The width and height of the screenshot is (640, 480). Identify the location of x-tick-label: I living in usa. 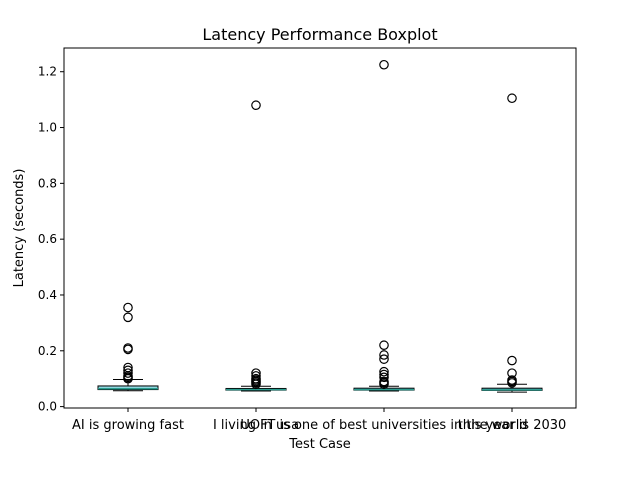
(256, 425).